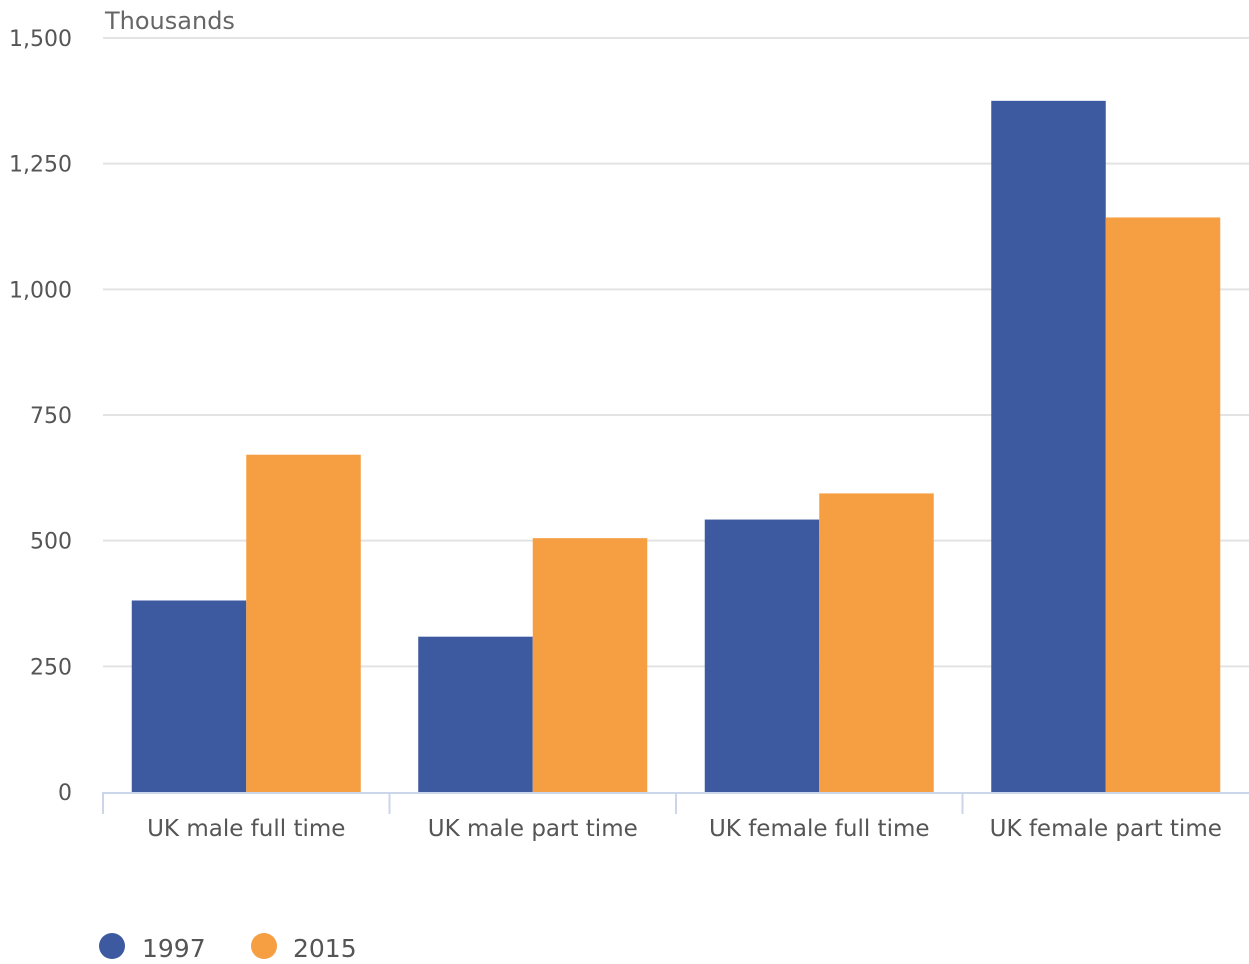  Describe the element at coordinates (40, 165) in the screenshot. I see `y-tick-label: 1,250` at that location.